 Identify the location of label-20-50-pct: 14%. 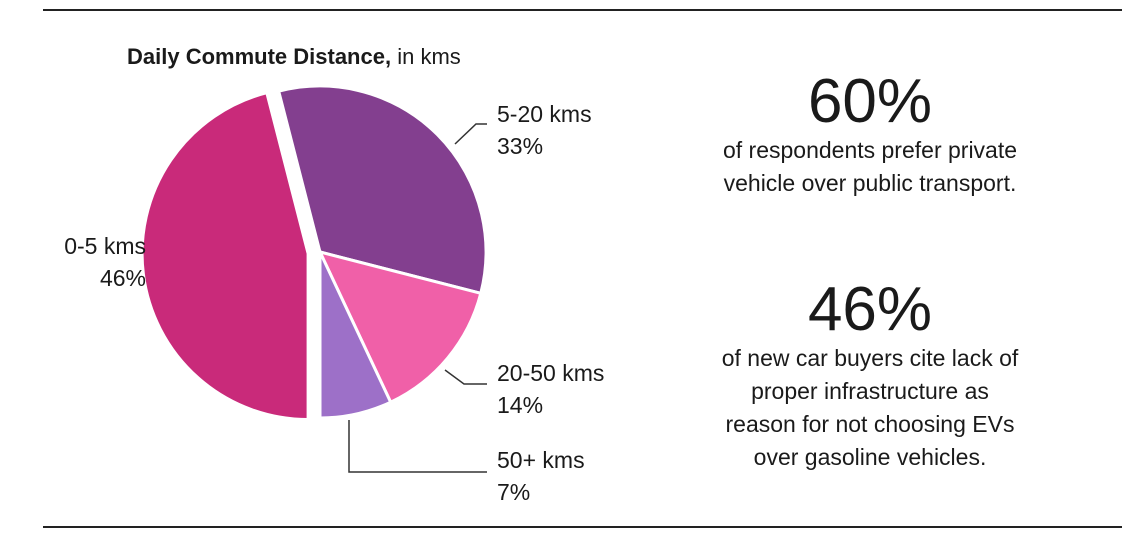
(520, 405).